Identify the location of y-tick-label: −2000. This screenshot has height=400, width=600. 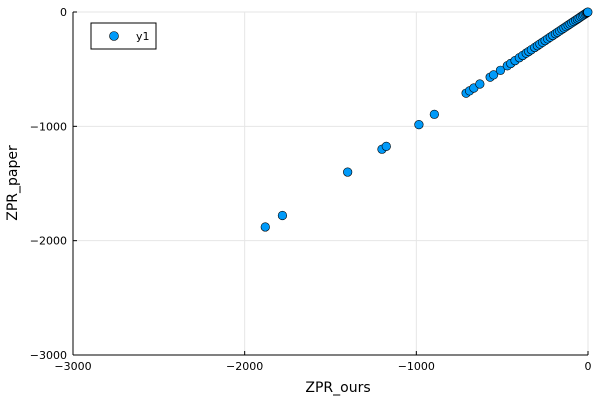
(48, 241).